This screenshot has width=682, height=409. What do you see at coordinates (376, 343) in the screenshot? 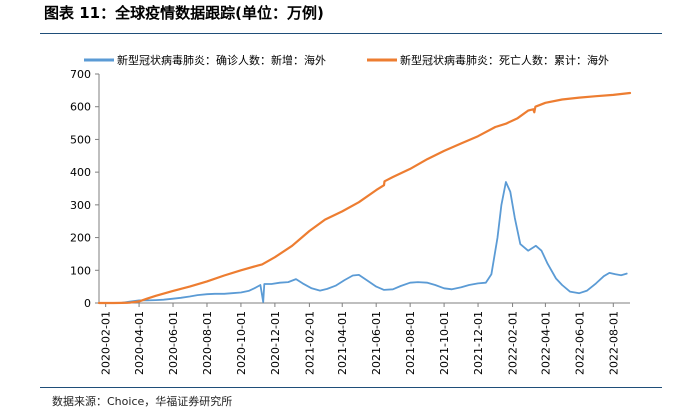
I see `x-tick-label: 2021-06-01` at bounding box center [376, 343].